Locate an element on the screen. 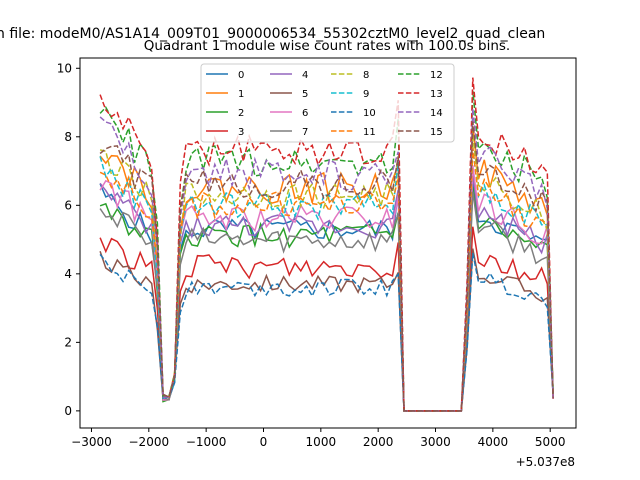 This screenshot has width=640, height=480. x-tick-label: 3000 is located at coordinates (435, 442).